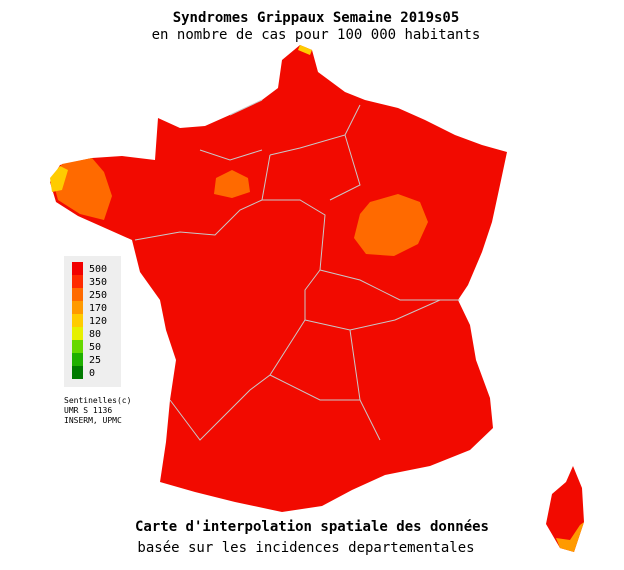 This screenshot has height=570, width=624. What do you see at coordinates (93, 420) in the screenshot?
I see `credit-line: INSERM, UPMC` at bounding box center [93, 420].